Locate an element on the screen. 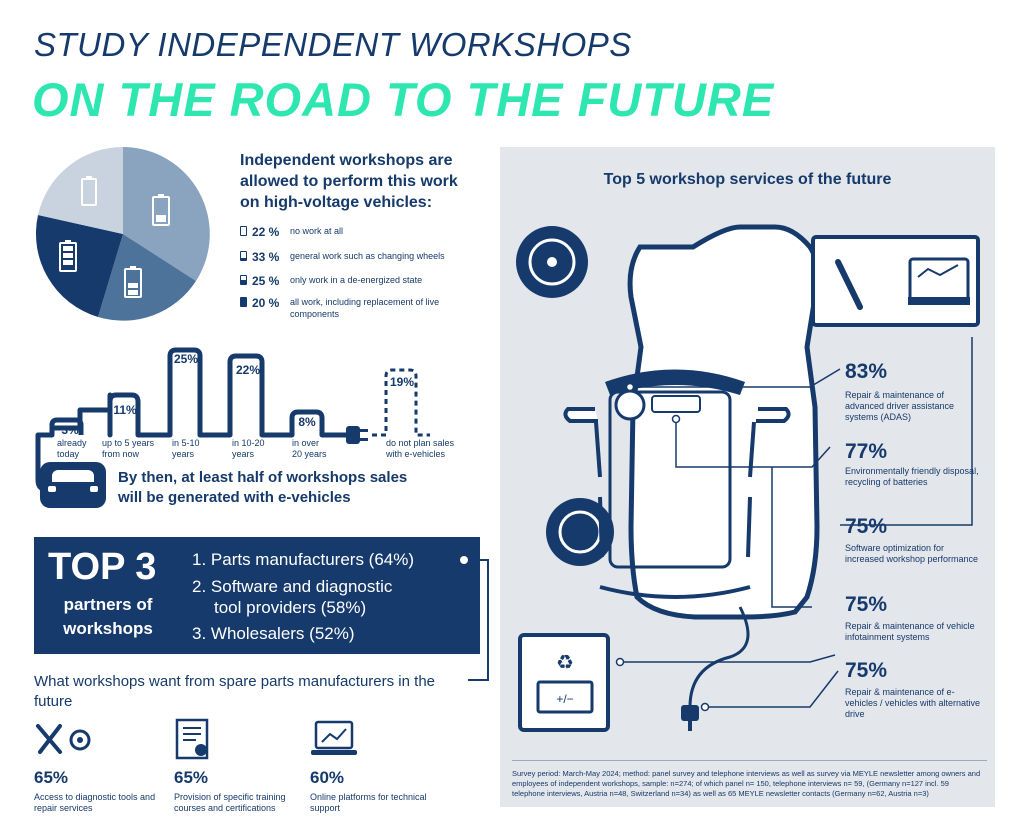  top3-heading: TOP 3 is located at coordinates (102, 567).